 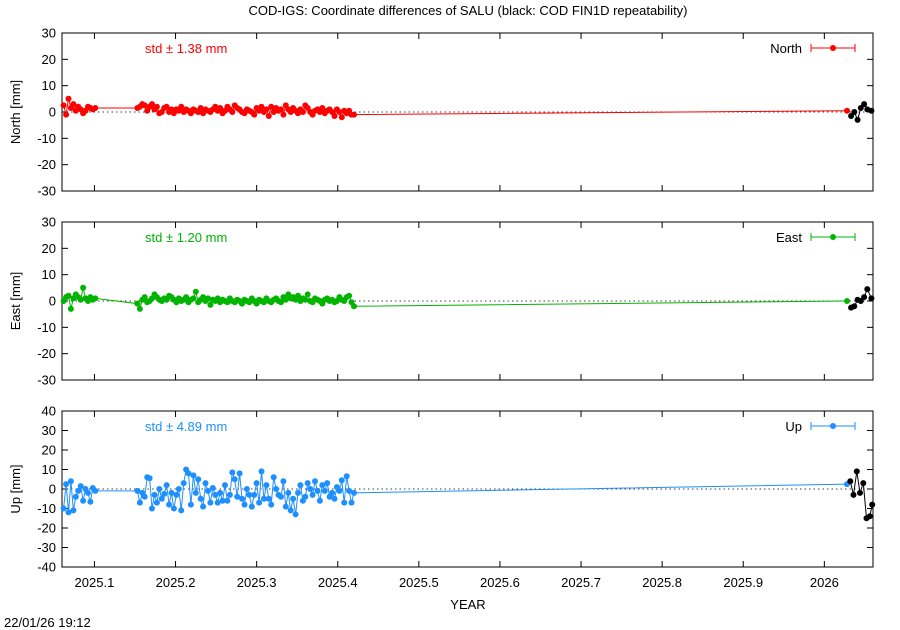 I want to click on east-std-label: std ± 1.20 mm, so click(x=186, y=237).